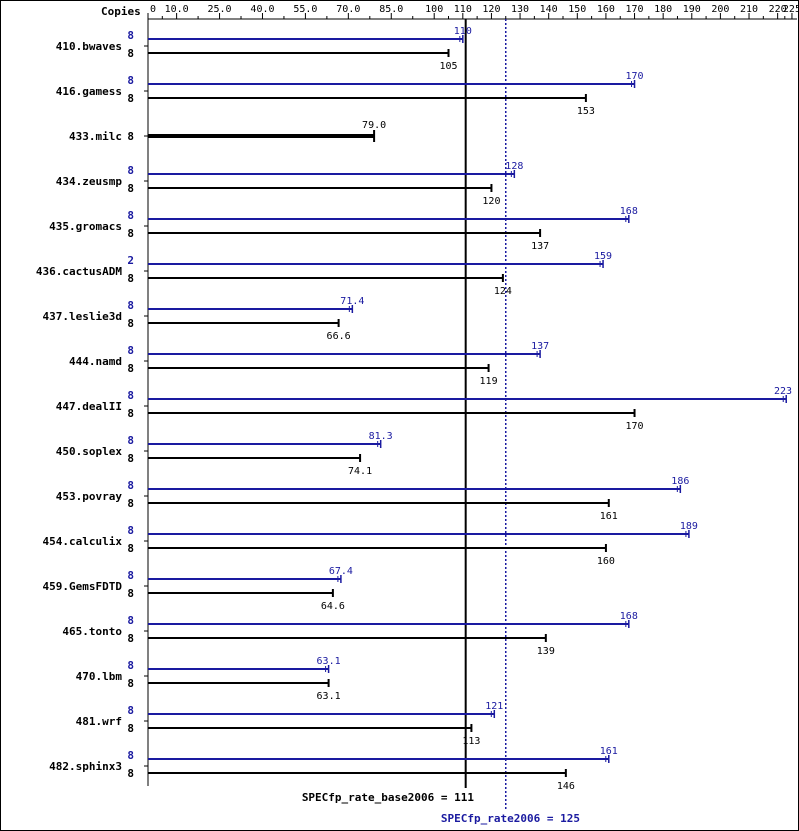 The width and height of the screenshot is (799, 831). I want to click on peak-value-label: 223, so click(783, 391).